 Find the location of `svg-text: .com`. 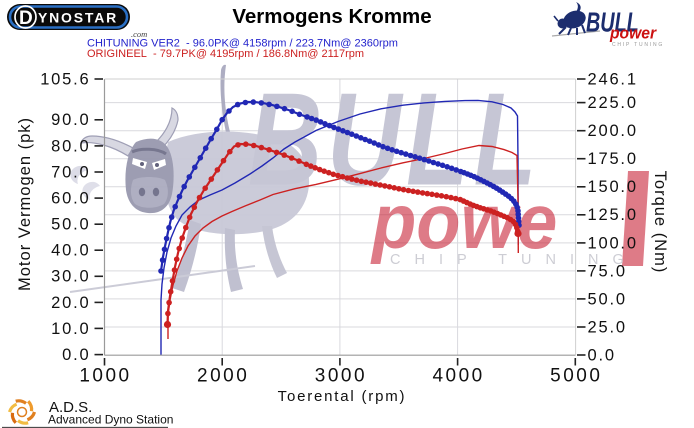

svg-text: .com is located at coordinates (139, 34).